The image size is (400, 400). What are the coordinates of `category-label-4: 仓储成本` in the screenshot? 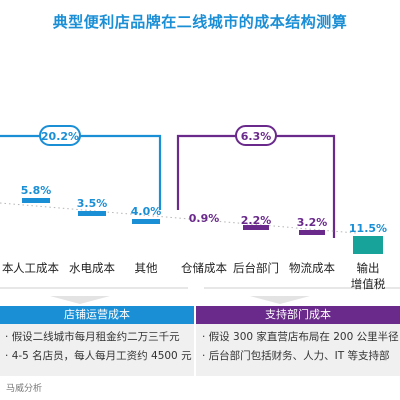 It's located at (204, 268).